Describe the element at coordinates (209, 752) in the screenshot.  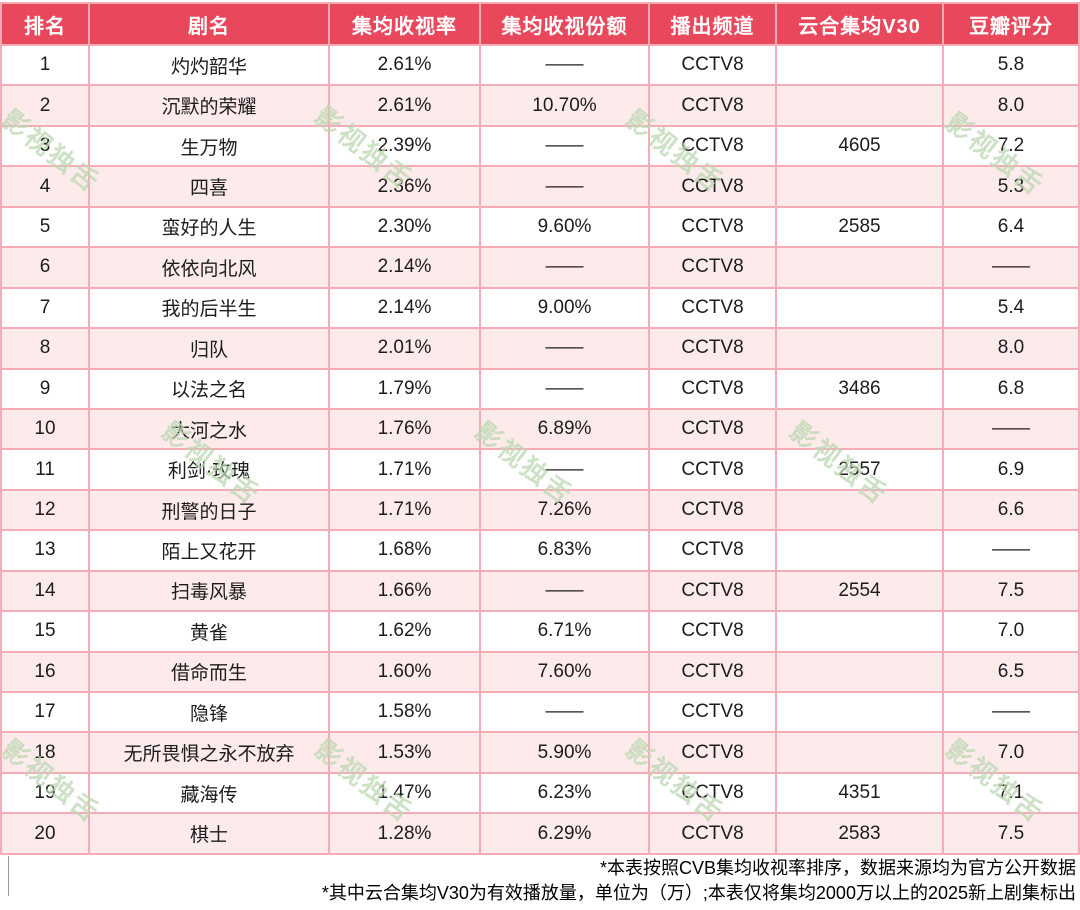
I see `cell-title: 无所畏惧之永不放弃` at that location.